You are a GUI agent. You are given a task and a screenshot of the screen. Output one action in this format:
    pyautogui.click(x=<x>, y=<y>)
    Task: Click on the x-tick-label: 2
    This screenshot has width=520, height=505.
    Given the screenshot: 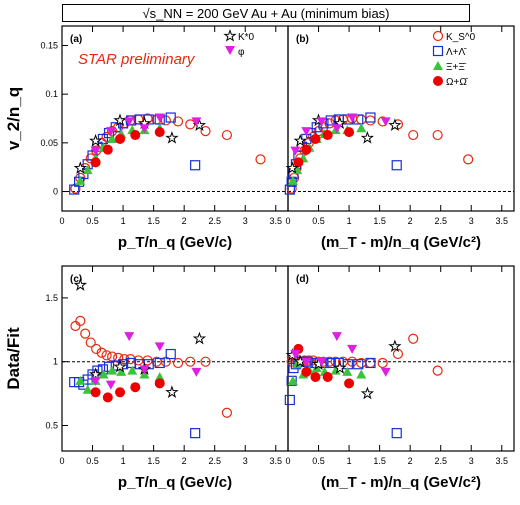 What is the action you would take?
    pyautogui.click(x=410, y=221)
    